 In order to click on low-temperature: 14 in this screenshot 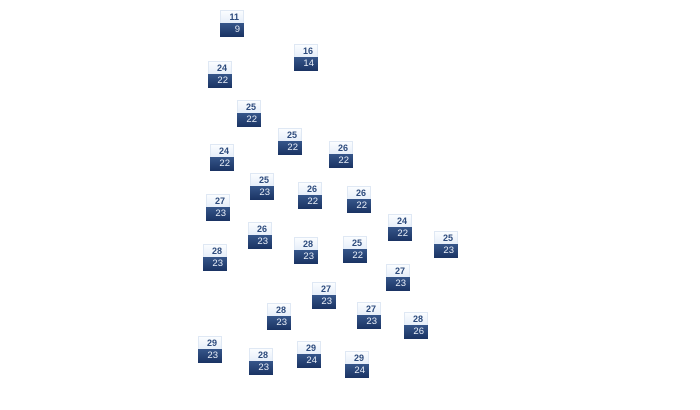, I will do `click(306, 64)`.